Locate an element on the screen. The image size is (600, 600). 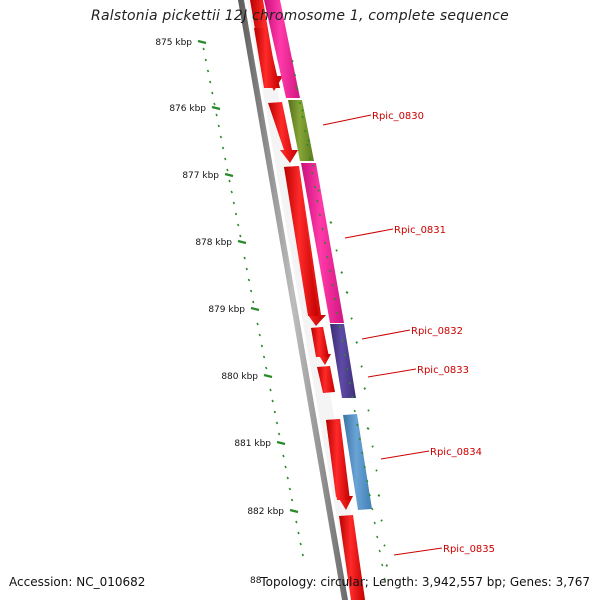
accession-label: Accession: NC_010682 is located at coordinates (77, 582).